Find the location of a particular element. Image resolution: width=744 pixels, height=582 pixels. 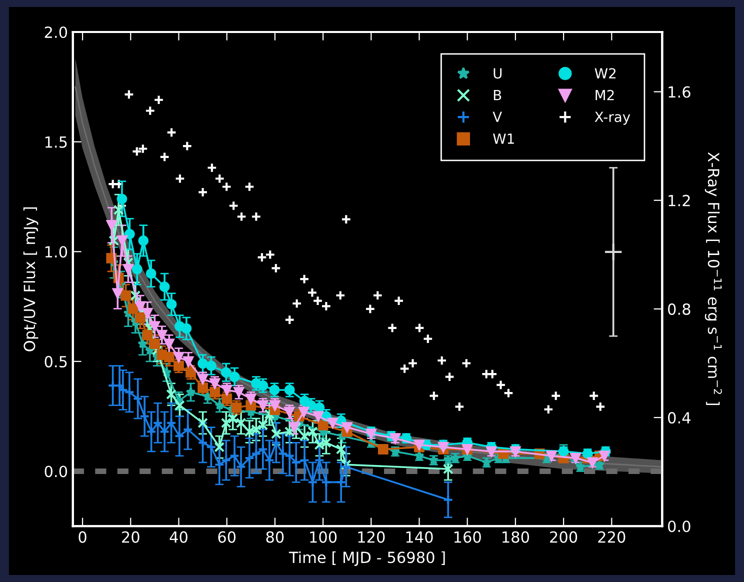

y-tick-label: 0.0 is located at coordinates (56, 472).